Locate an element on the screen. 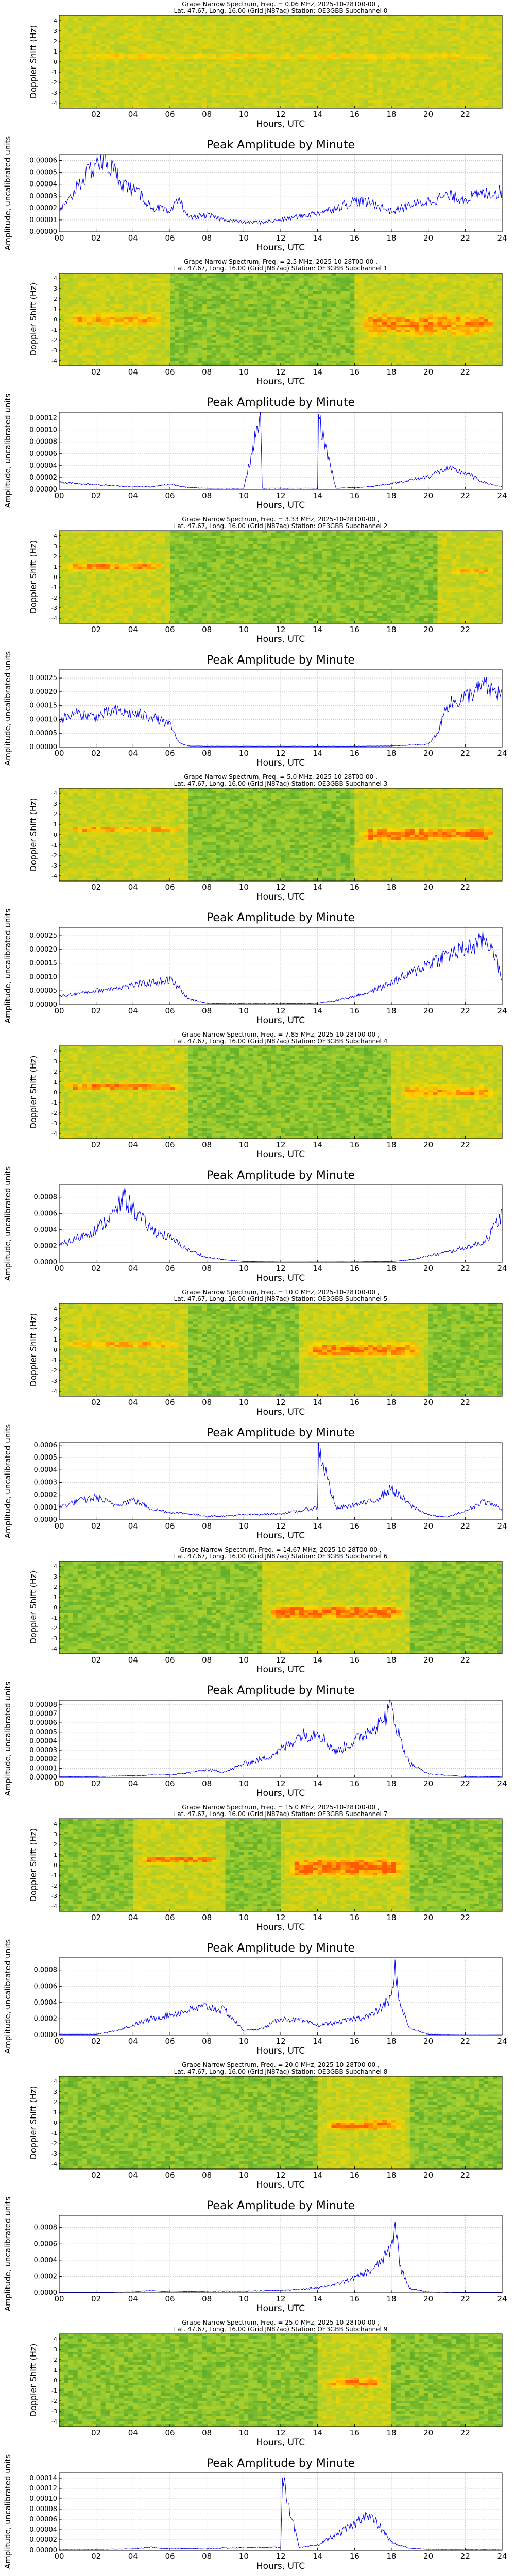  spectrogram-x-tick-label: 02 is located at coordinates (96, 114).